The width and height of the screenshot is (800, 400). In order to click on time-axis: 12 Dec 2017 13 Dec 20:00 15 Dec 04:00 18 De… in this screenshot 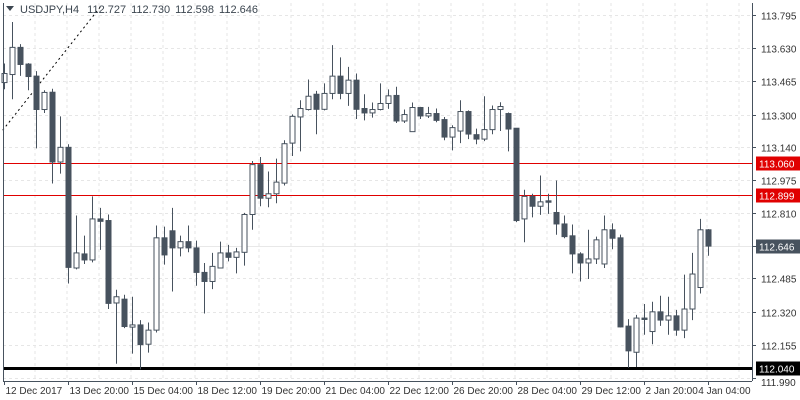, I will do `click(378, 389)`.